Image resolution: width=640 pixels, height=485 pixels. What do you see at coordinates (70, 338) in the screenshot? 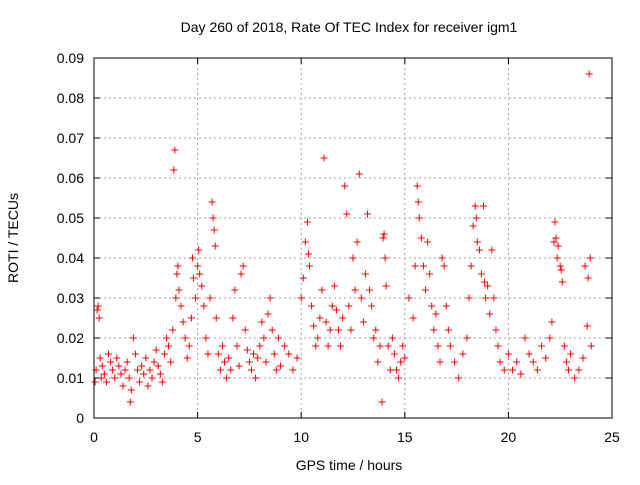
I see `y-tick-label: 0.02` at bounding box center [70, 338].